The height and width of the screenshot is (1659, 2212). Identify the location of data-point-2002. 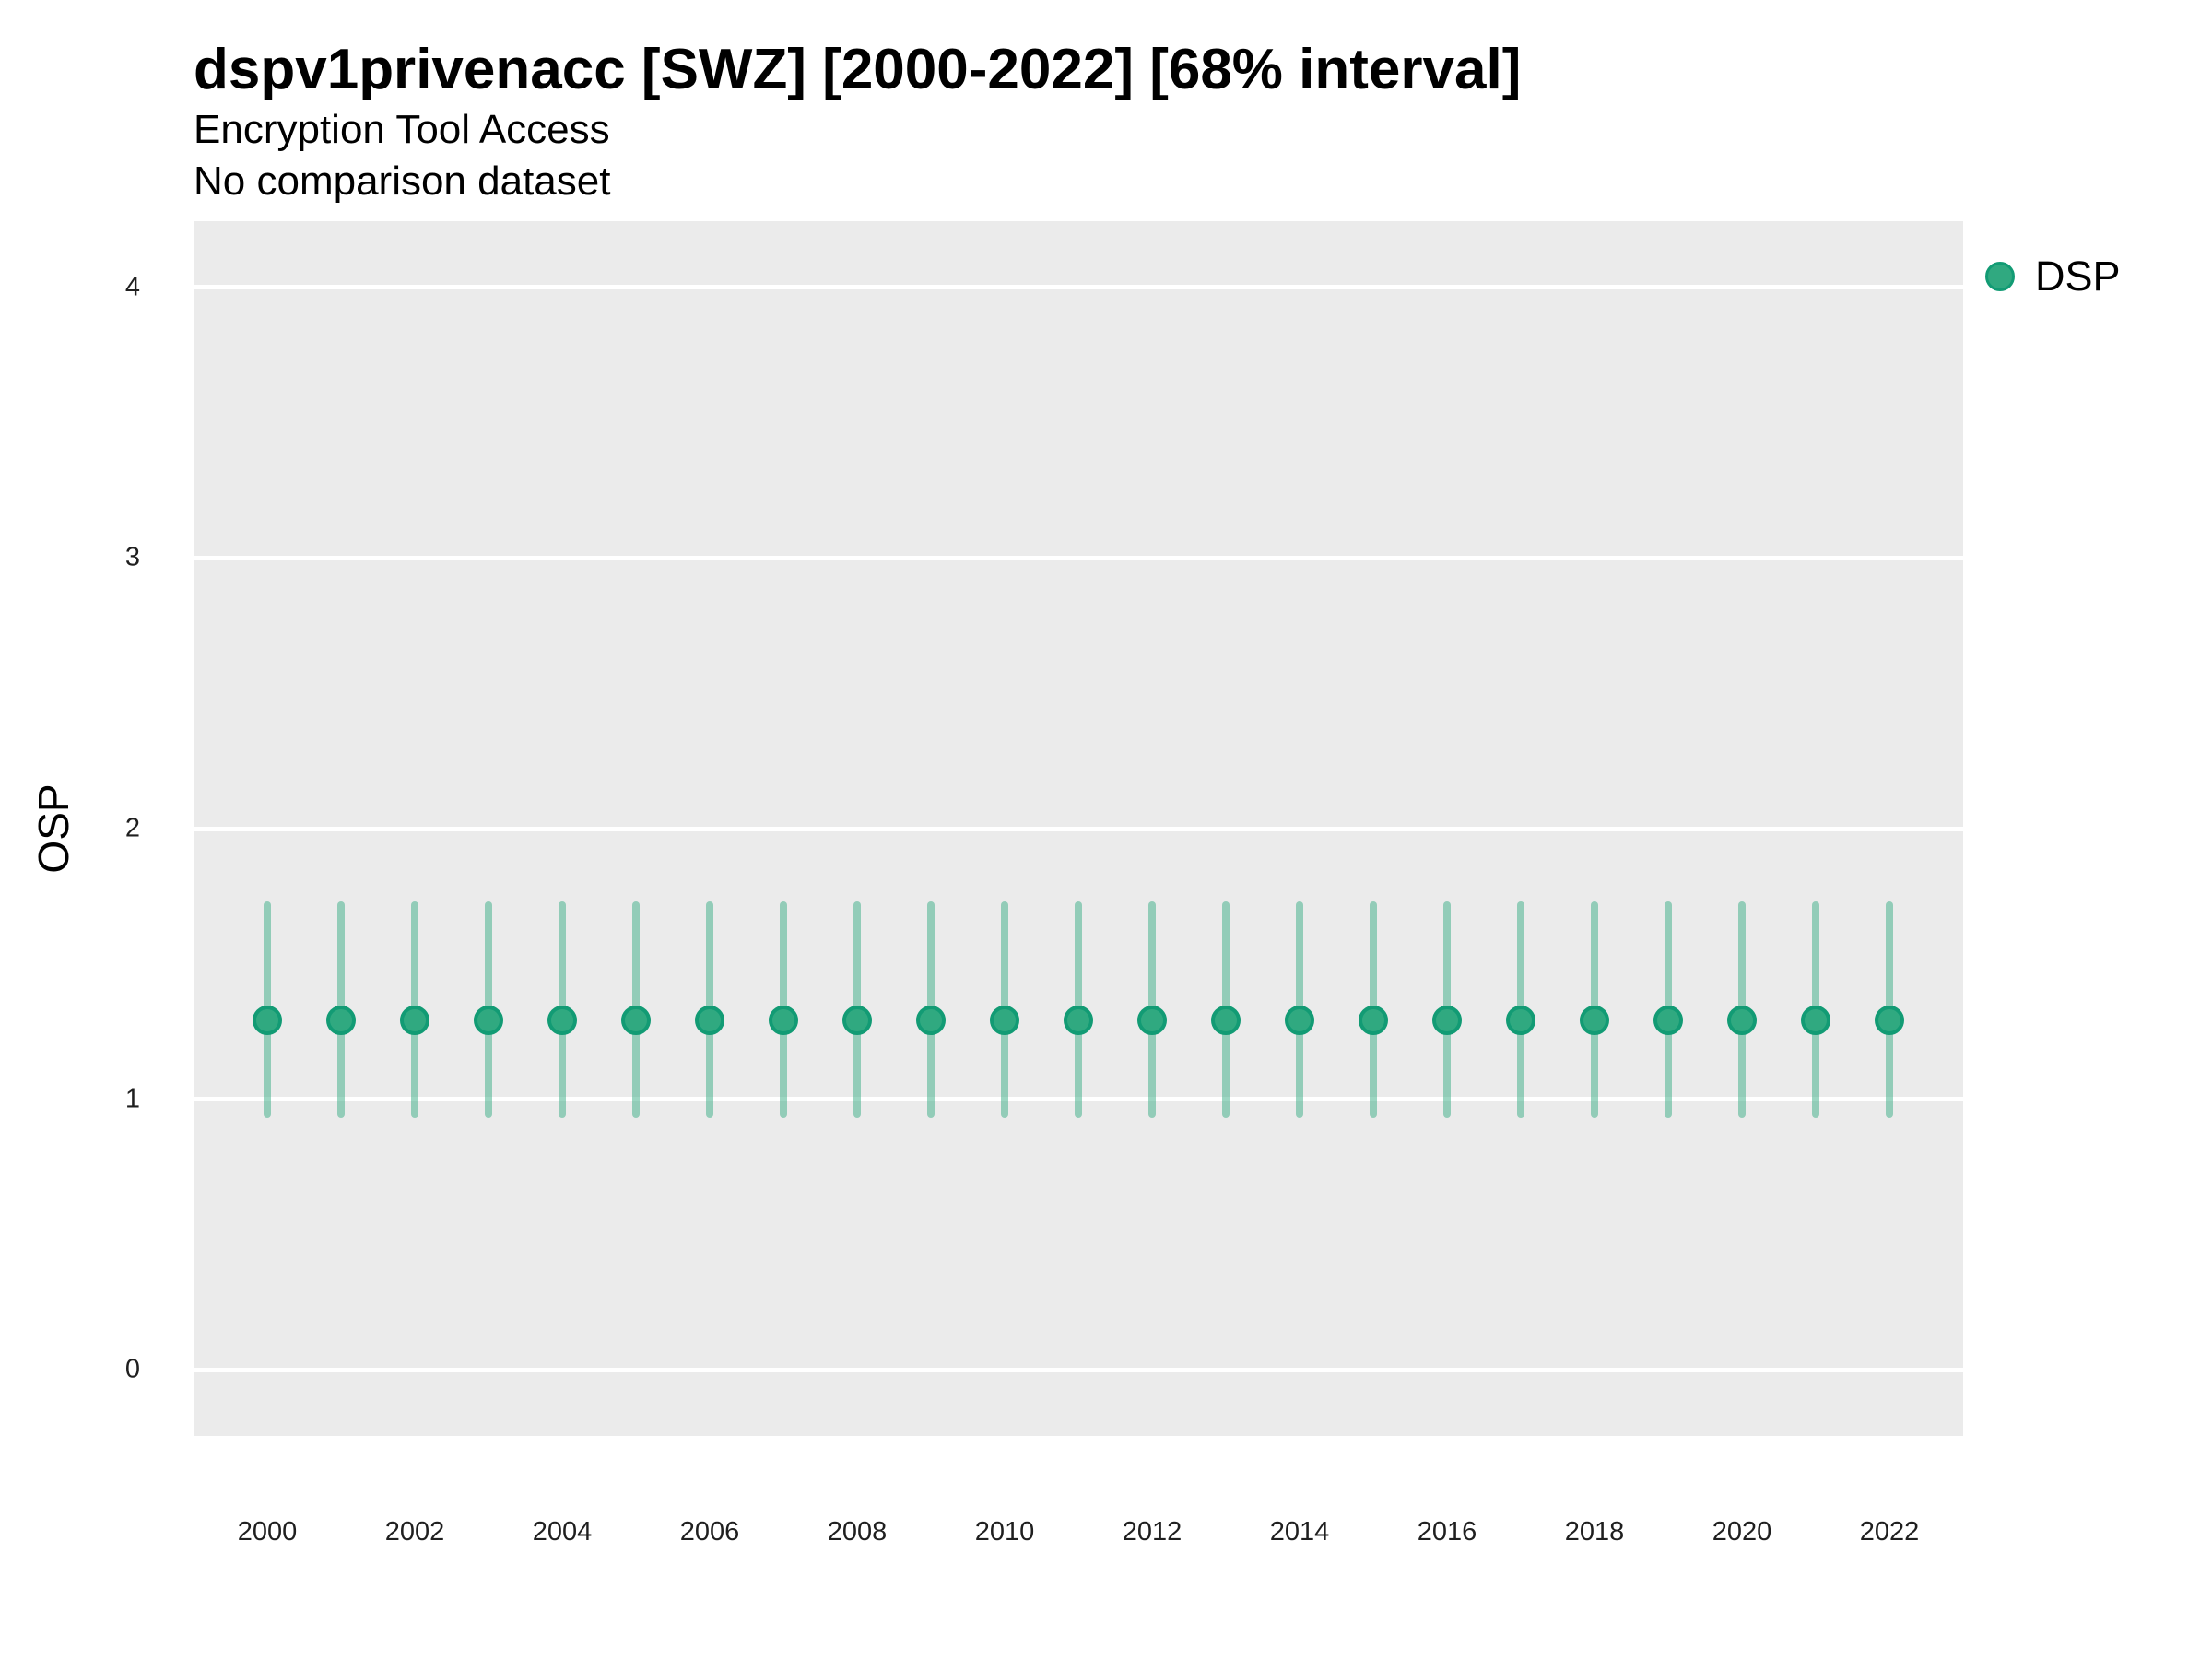
(414, 1021).